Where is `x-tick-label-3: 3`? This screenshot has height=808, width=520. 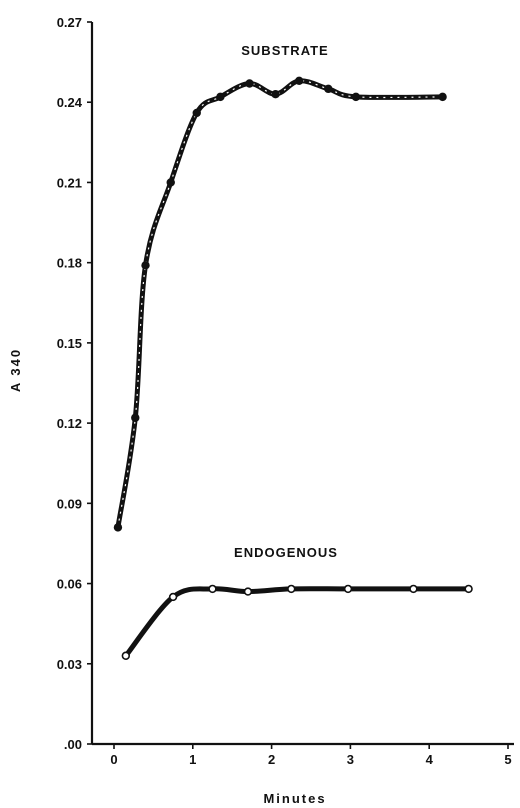
x-tick-label-3: 3 is located at coordinates (350, 759).